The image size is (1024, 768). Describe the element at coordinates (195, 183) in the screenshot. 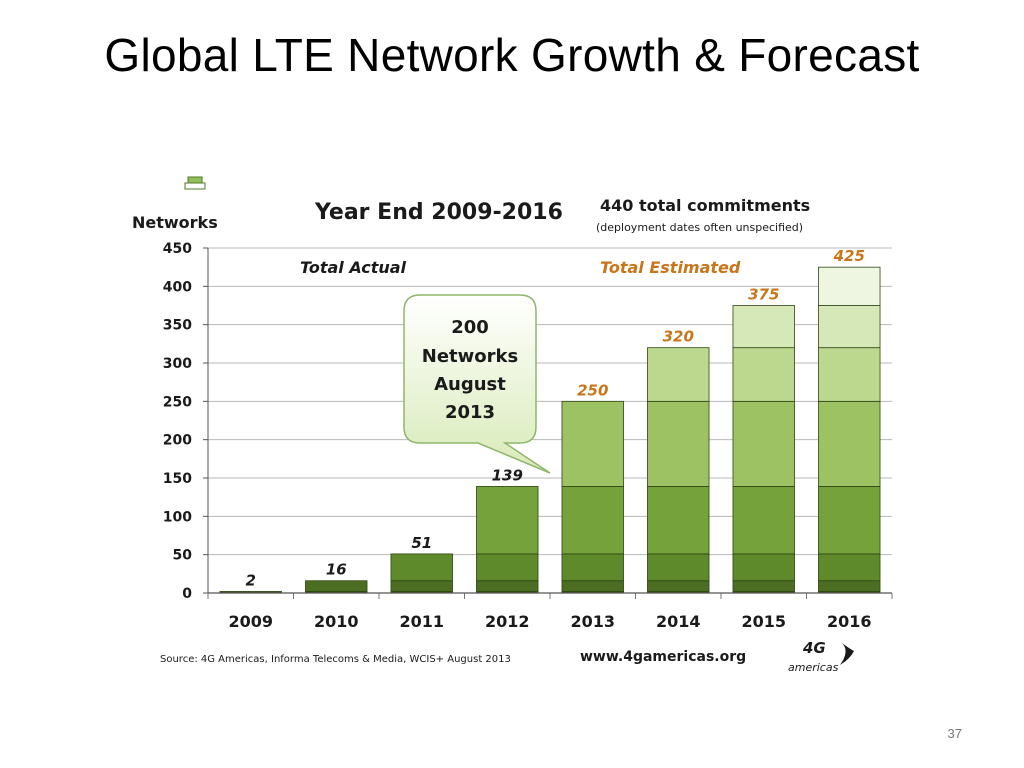

I see `printer-icon` at that location.